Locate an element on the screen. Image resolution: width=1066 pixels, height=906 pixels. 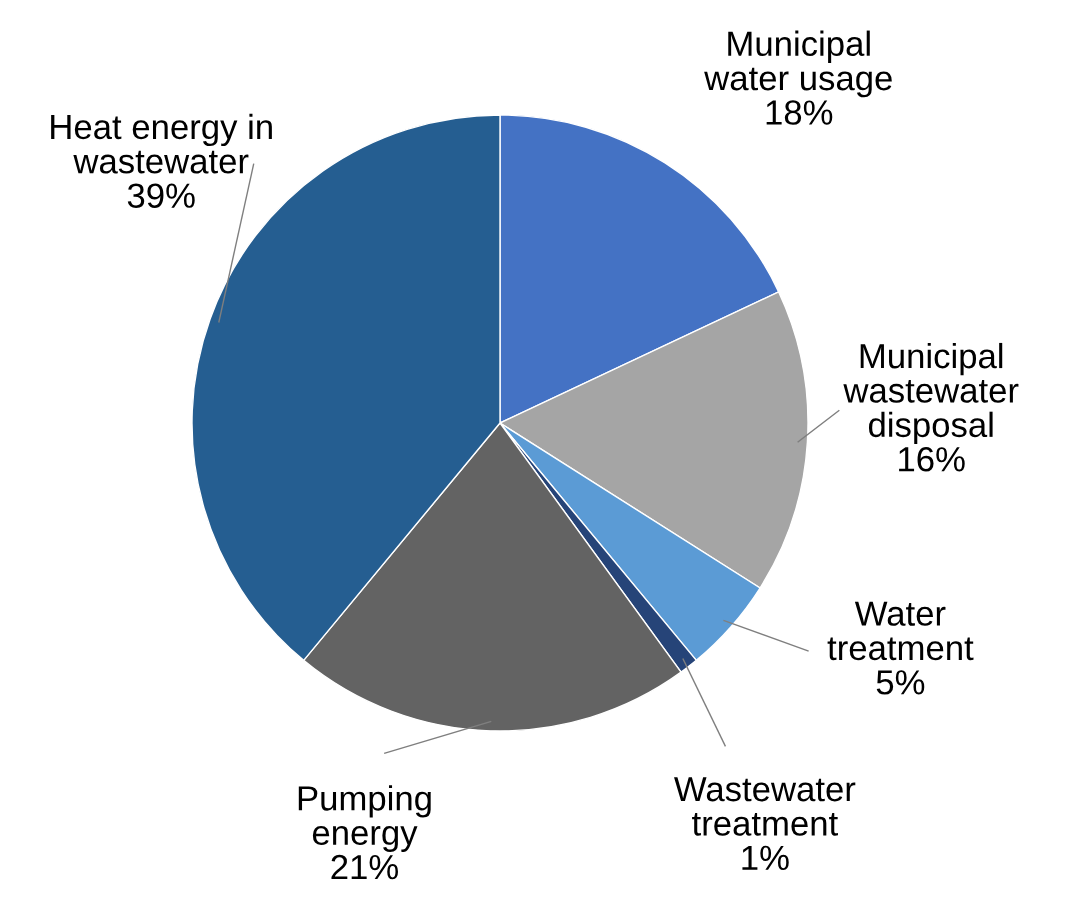
slice-label: Water treatment is located at coordinates (900, 631).